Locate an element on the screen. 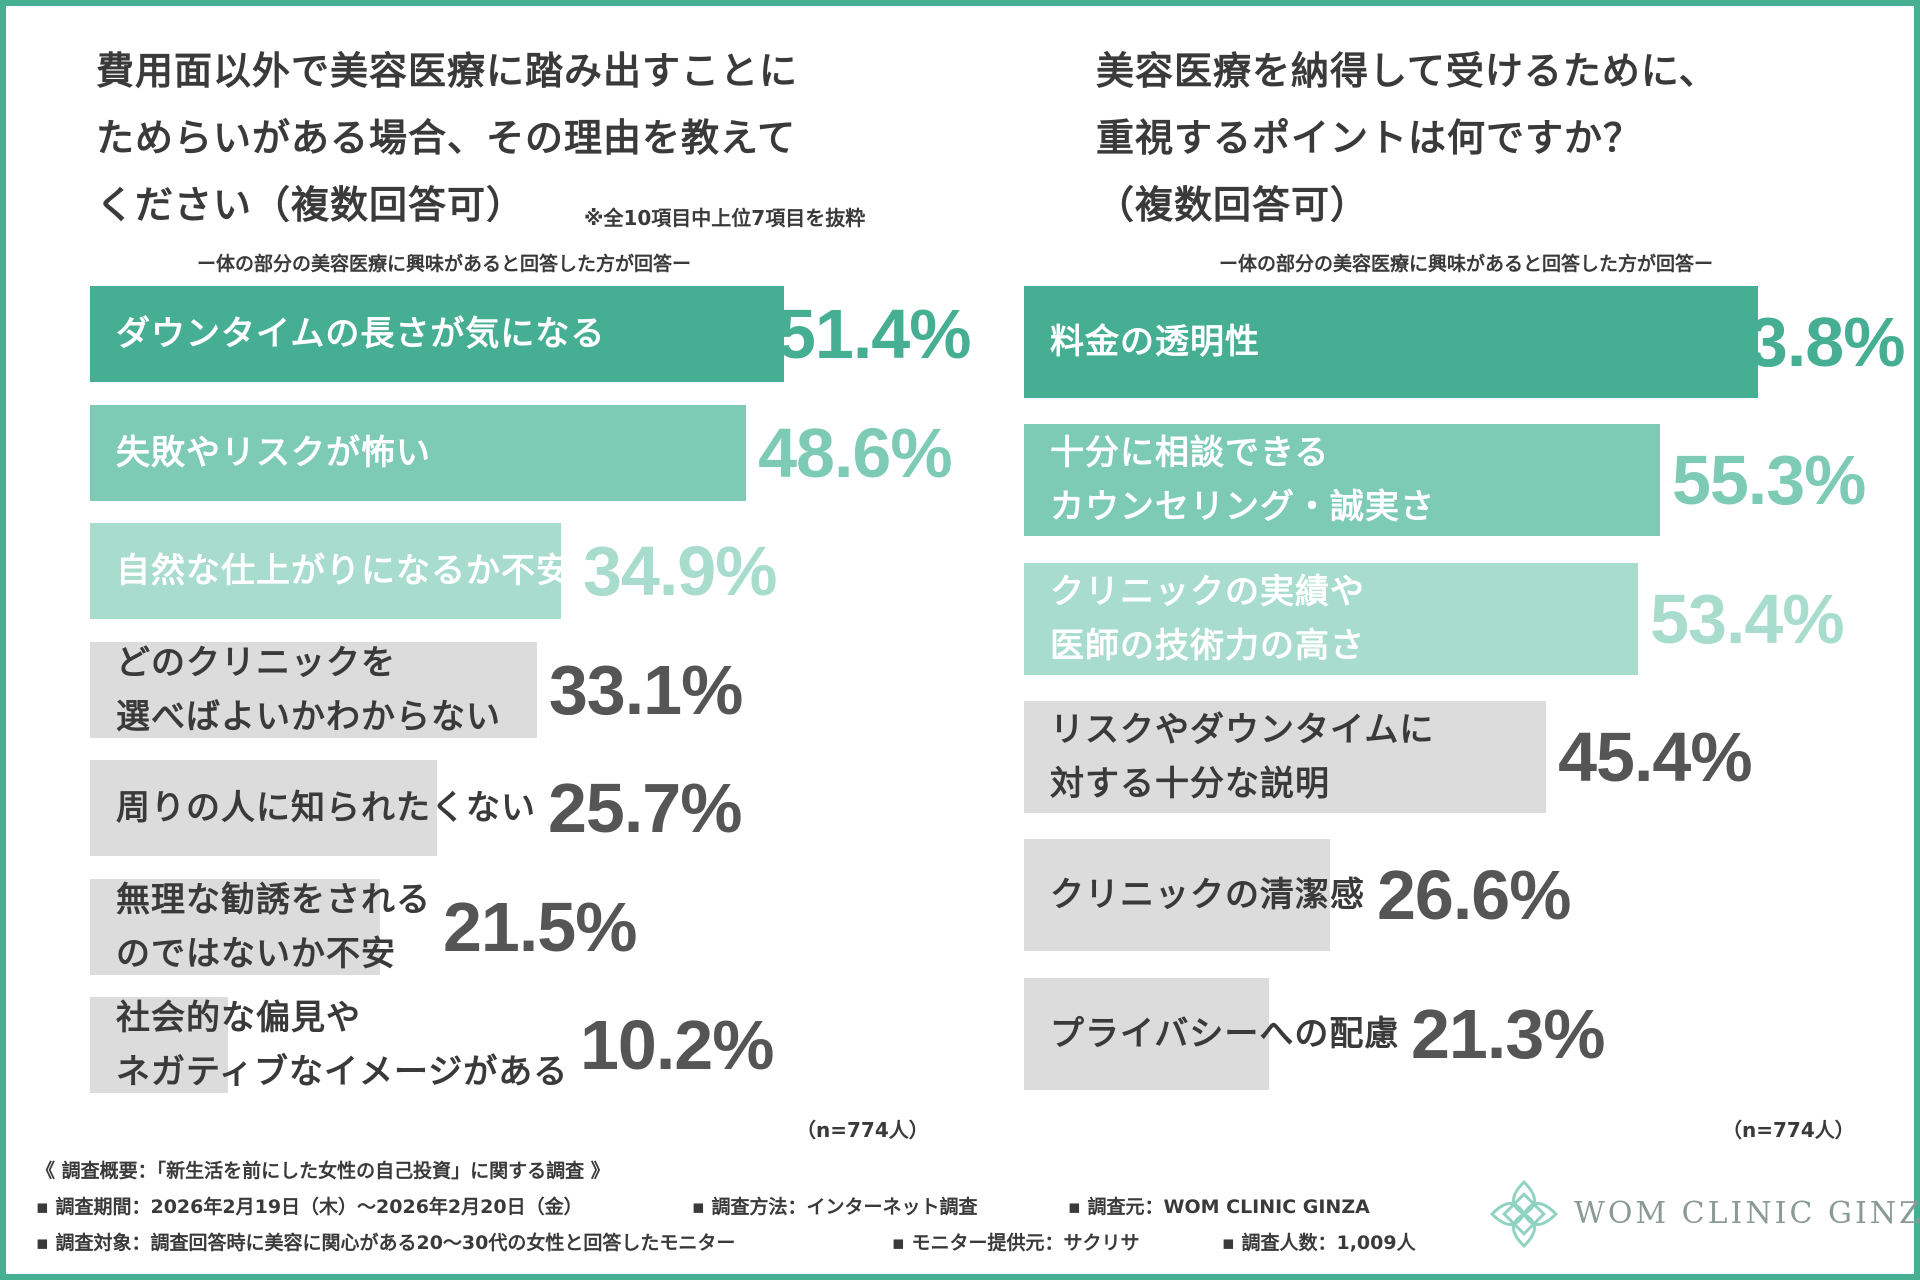 This screenshot has width=1920, height=1280. bar-value-label: 21.5% is located at coordinates (540, 926).